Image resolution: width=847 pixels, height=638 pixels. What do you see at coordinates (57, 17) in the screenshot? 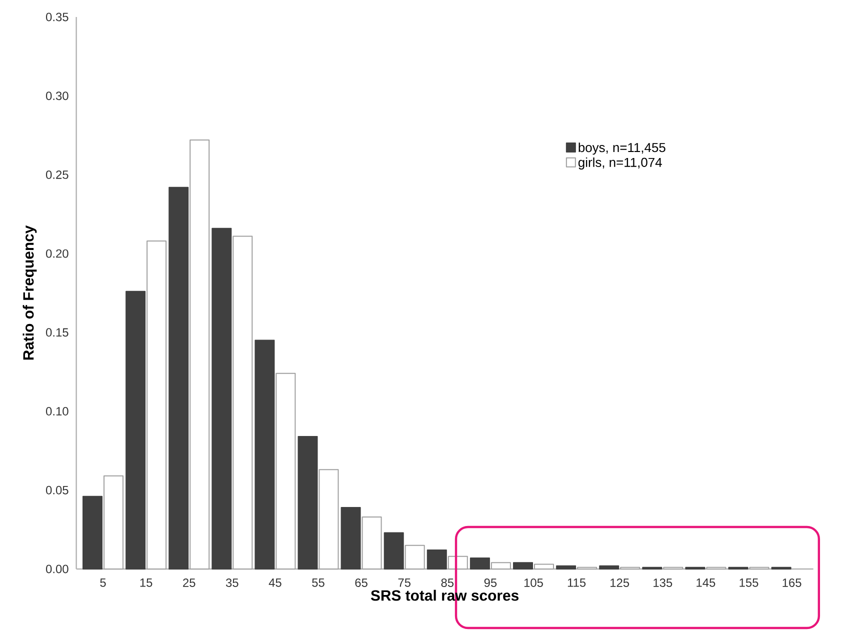
I see `y-tick-label: 0.35` at bounding box center [57, 17].